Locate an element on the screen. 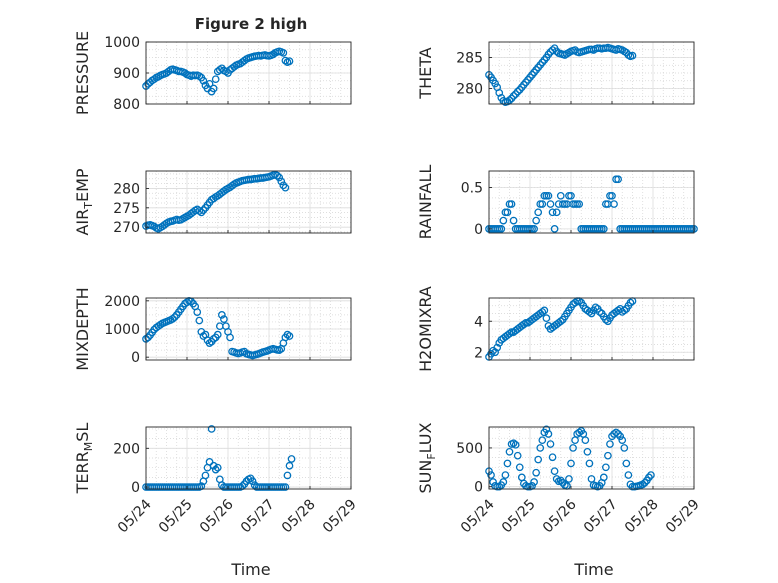 Image resolution: width=778 pixels, height=583 pixels. y-axis-label: RAINFALL is located at coordinates (425, 202).